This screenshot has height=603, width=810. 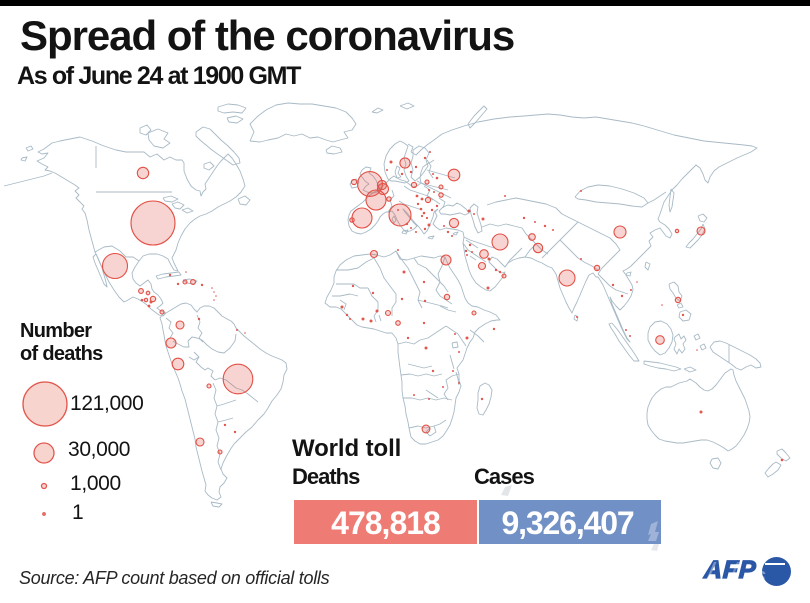 I want to click on svg-text: s, so click(x=760, y=576).